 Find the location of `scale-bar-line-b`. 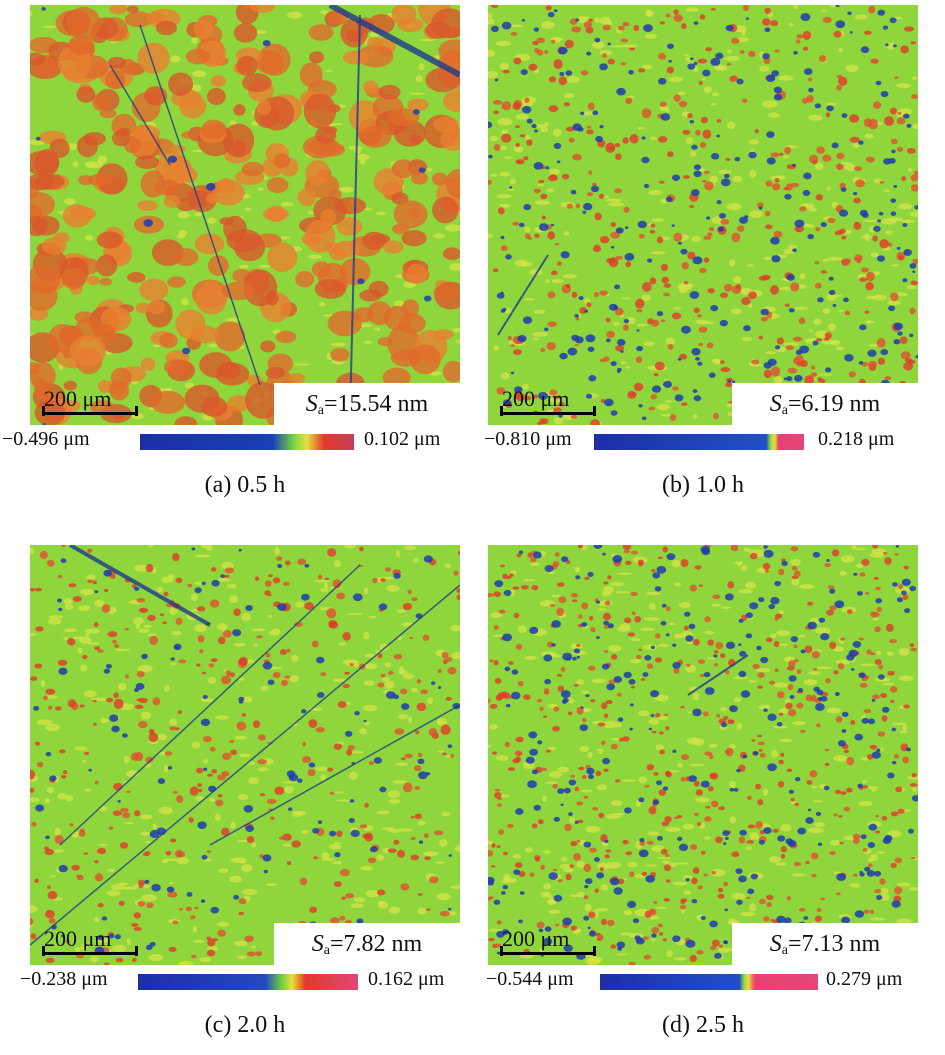

scale-bar-line-b is located at coordinates (548, 411).